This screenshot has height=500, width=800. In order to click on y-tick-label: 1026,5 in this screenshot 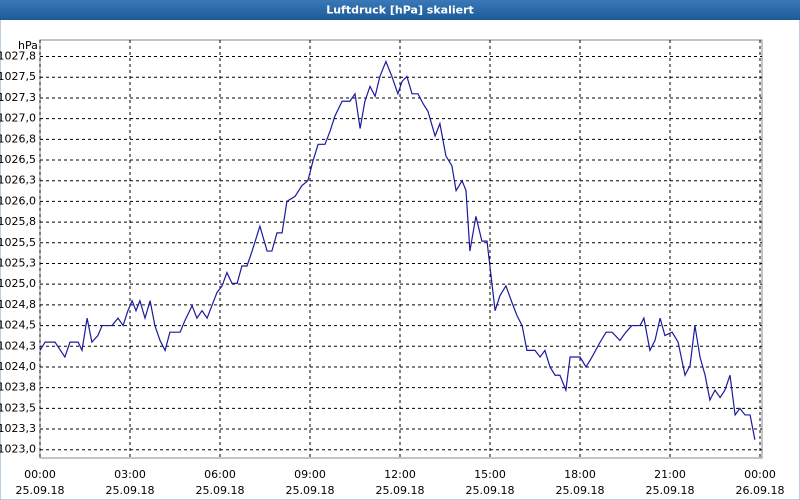, I will do `click(18, 159)`.